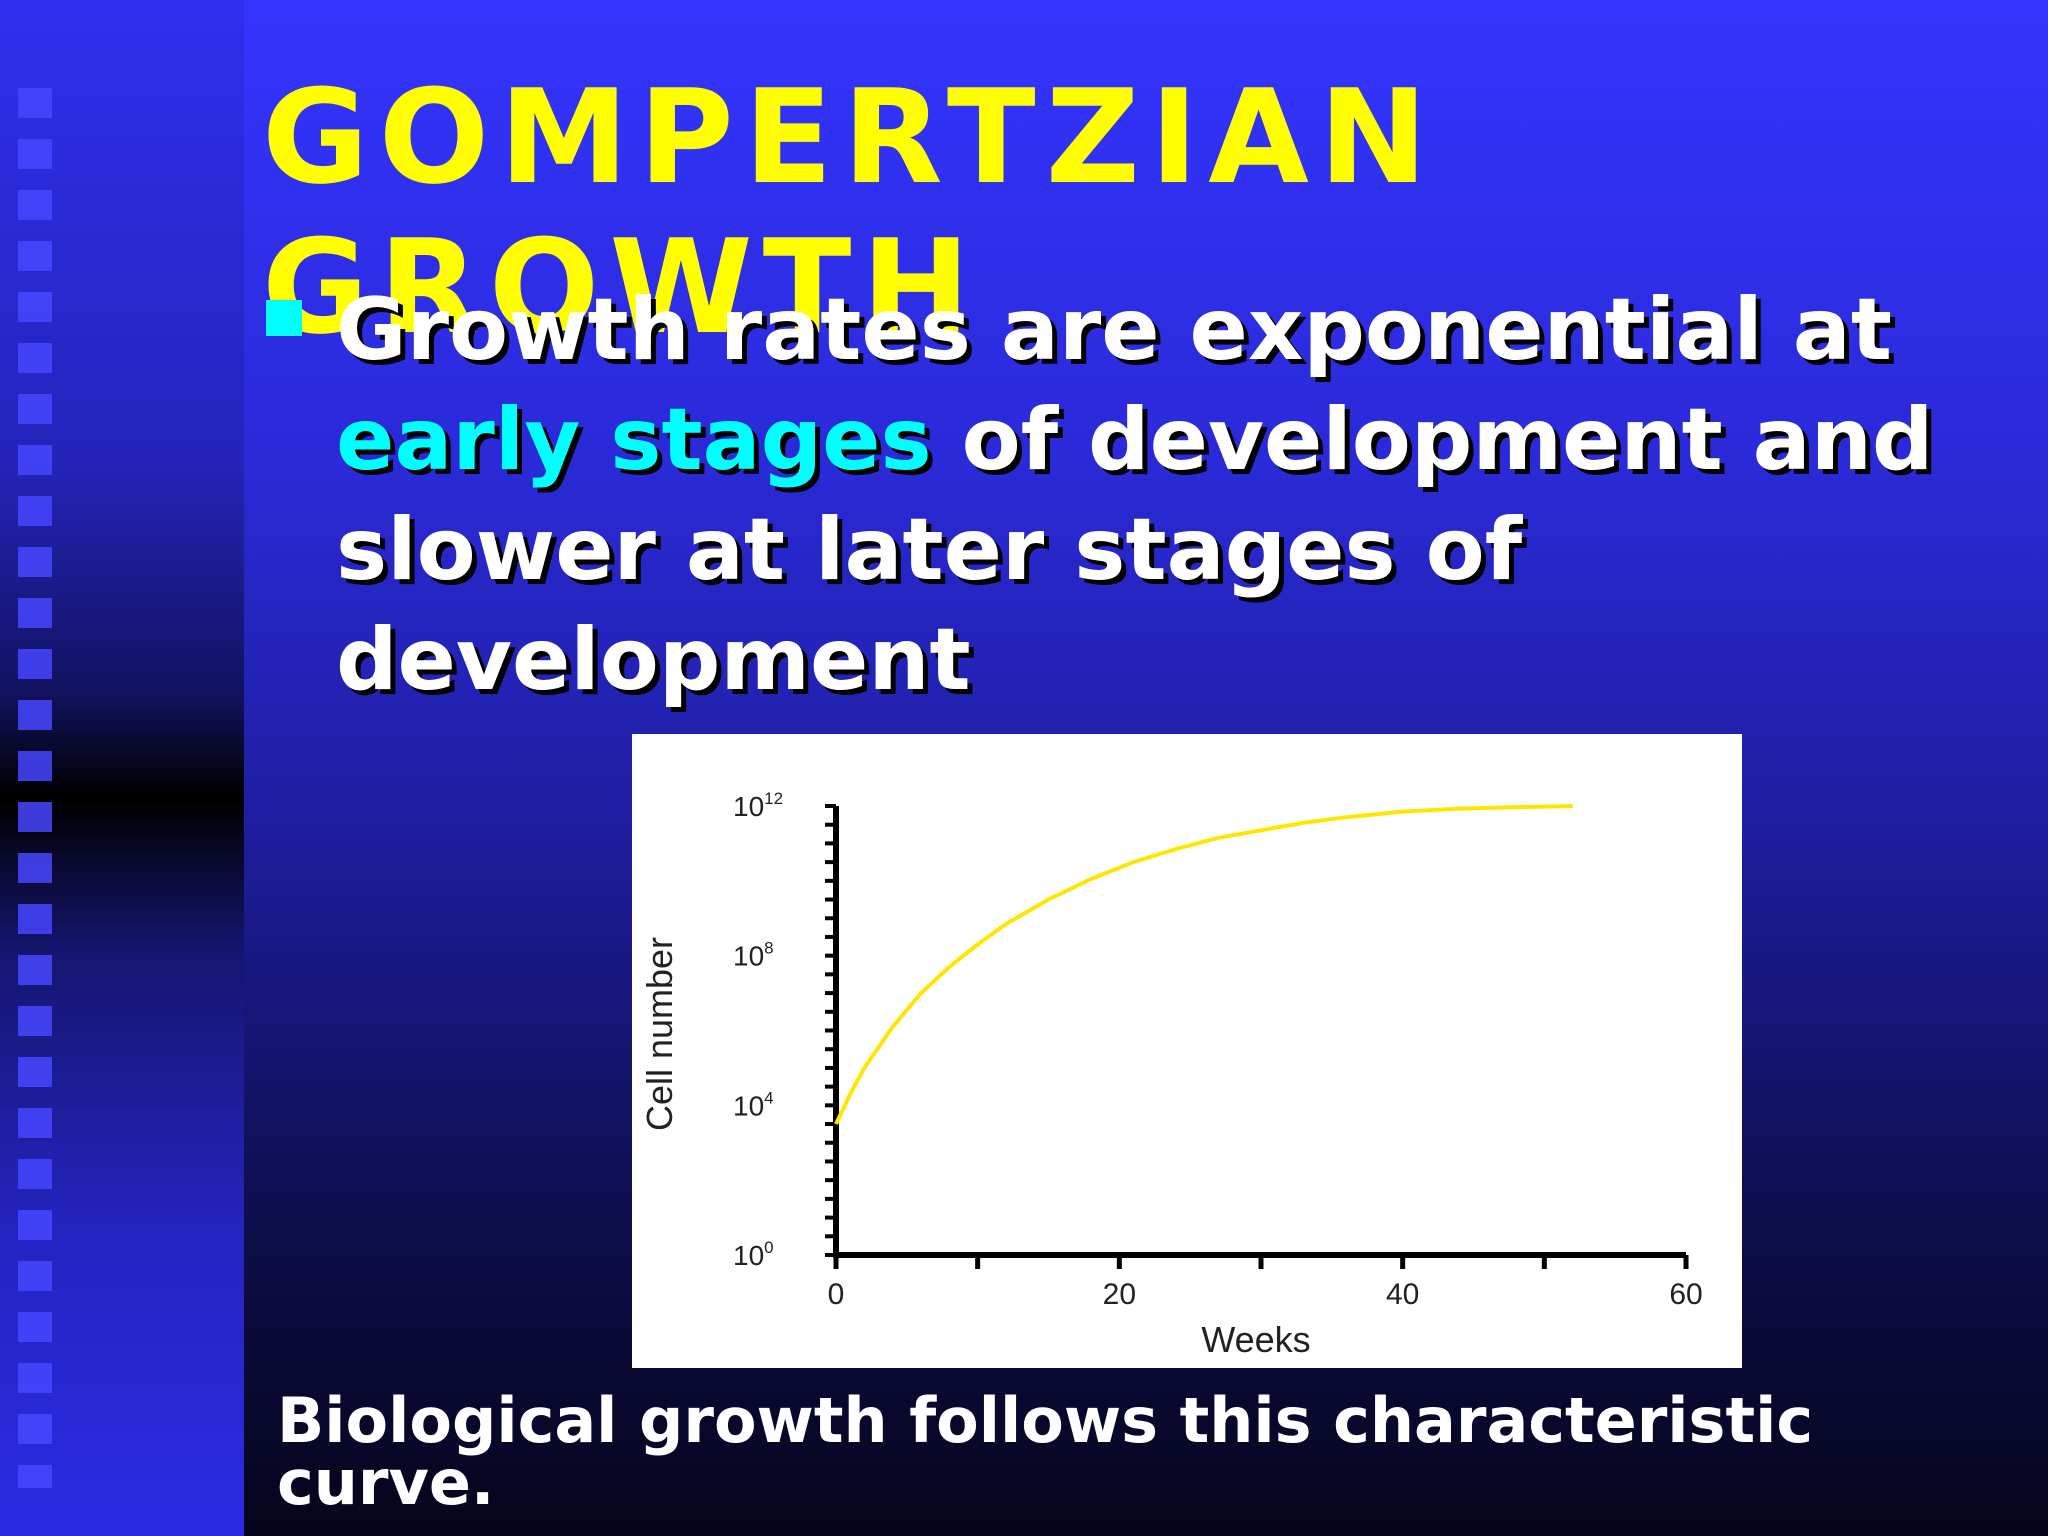 The image size is (2048, 1536). Describe the element at coordinates (758, 1030) in the screenshot. I see `y-tick-labels: 10⁰ 10⁴ 10⁸ 10¹²` at that location.